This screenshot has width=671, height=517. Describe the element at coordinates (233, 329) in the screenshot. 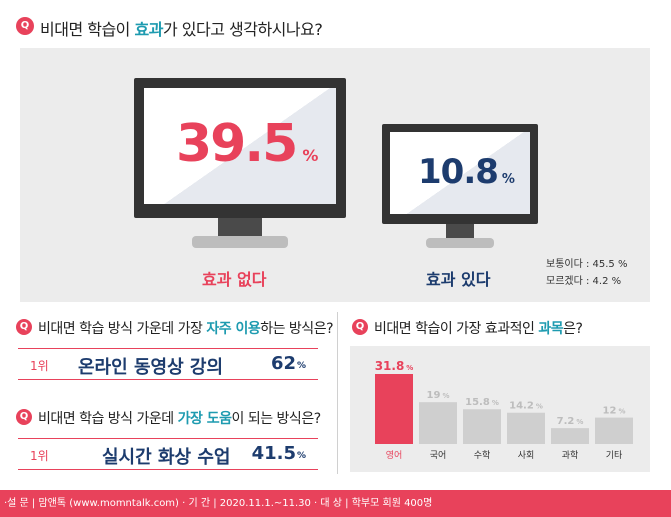

I see `question-2-highlight: 자주 이용` at that location.